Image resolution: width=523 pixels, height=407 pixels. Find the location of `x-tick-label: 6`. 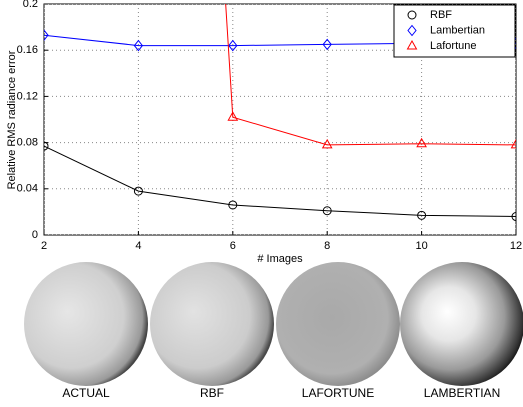

x-tick-label: 6 is located at coordinates (233, 246).